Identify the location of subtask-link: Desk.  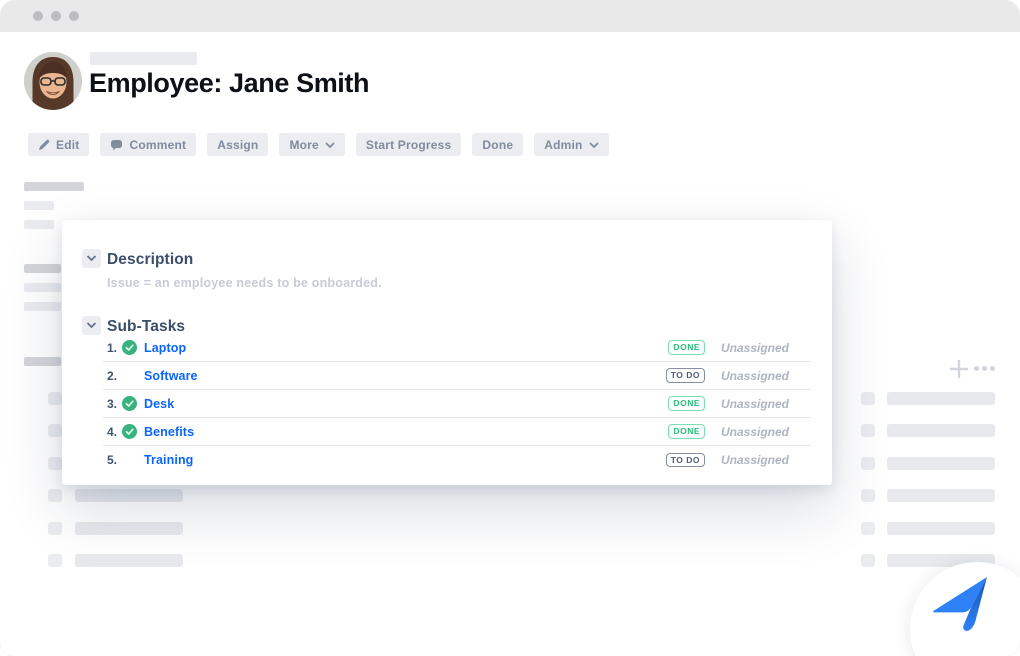
(159, 403).